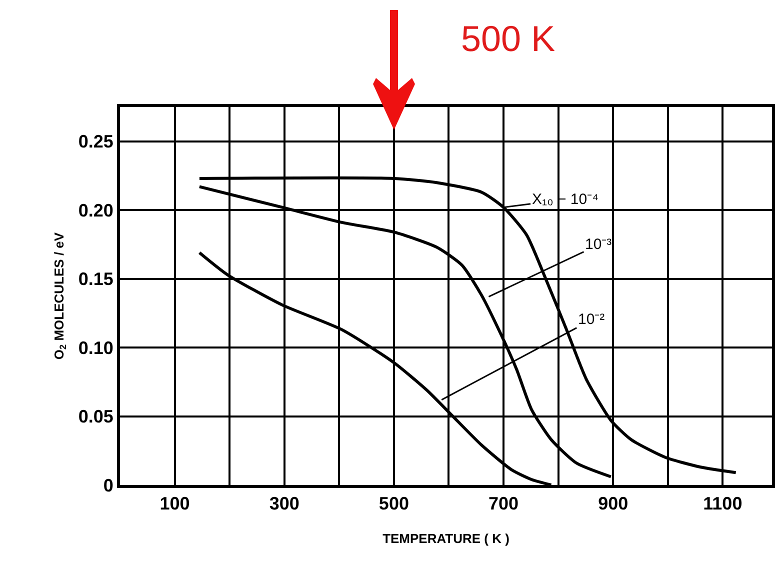  Describe the element at coordinates (96, 279) in the screenshot. I see `y-tick-label: 0.15` at that location.